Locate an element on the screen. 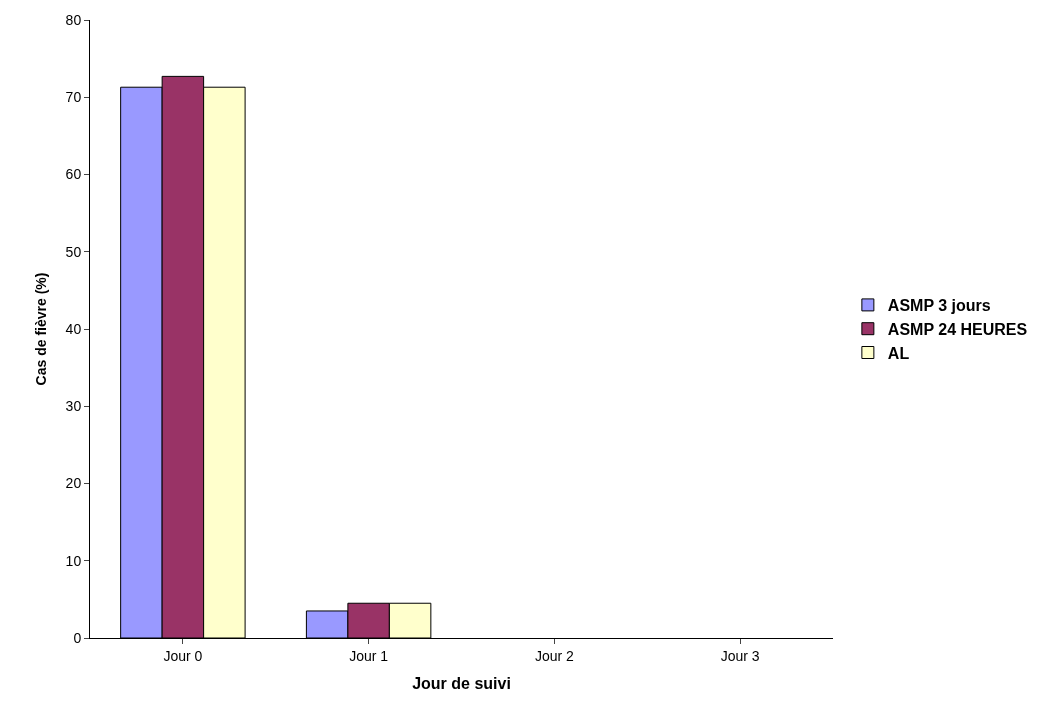 The height and width of the screenshot is (718, 1063). x-tick-label: Jour 1 is located at coordinates (369, 655).